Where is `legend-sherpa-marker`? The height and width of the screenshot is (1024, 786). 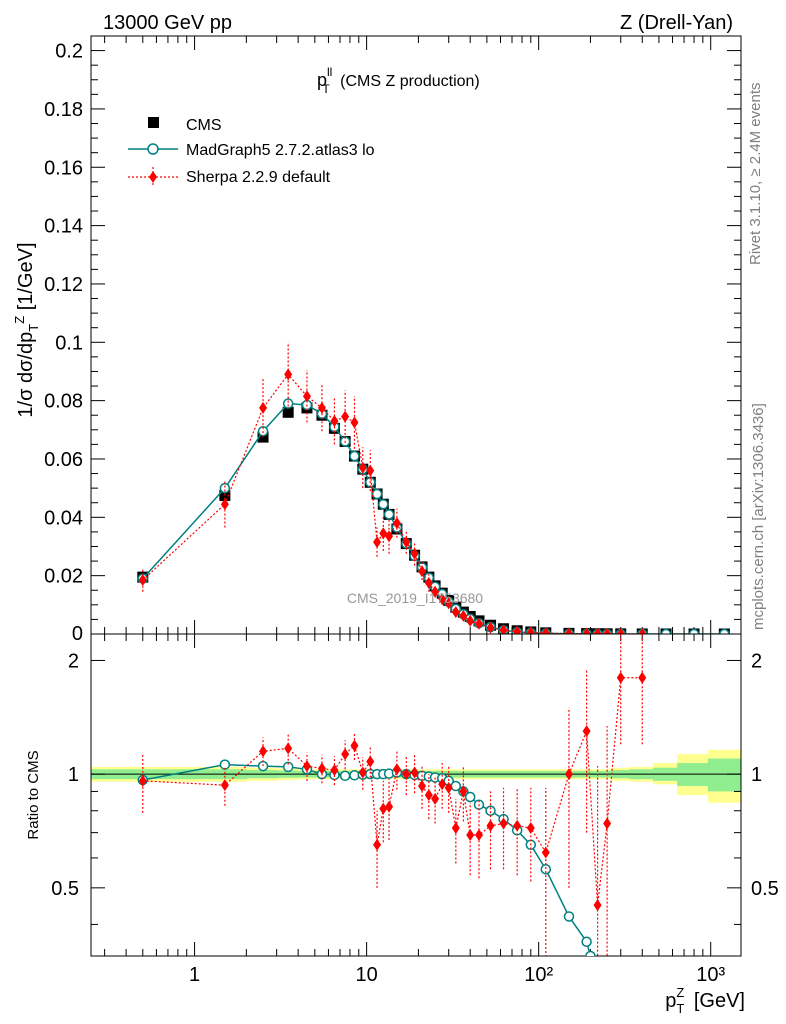 legend-sherpa-marker is located at coordinates (153, 177).